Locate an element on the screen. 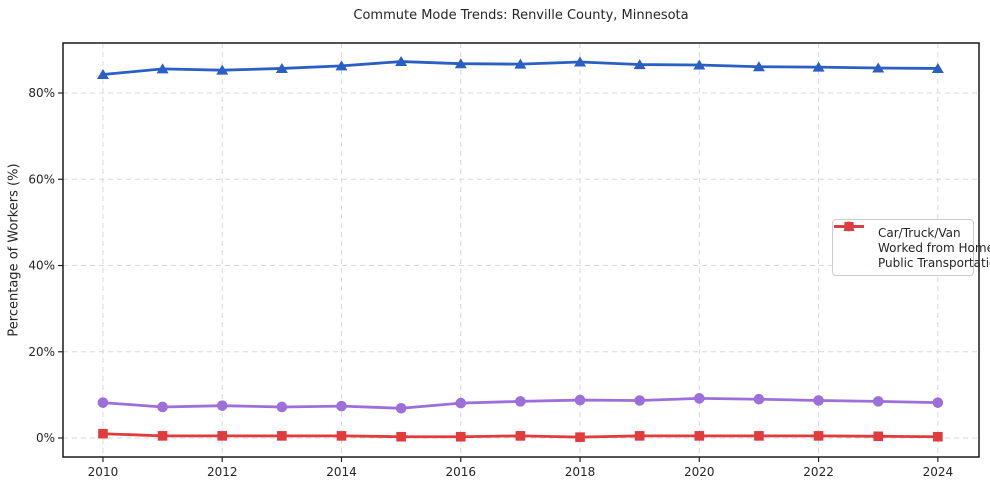  legend-label: Car/Truck/Van is located at coordinates (919, 232).